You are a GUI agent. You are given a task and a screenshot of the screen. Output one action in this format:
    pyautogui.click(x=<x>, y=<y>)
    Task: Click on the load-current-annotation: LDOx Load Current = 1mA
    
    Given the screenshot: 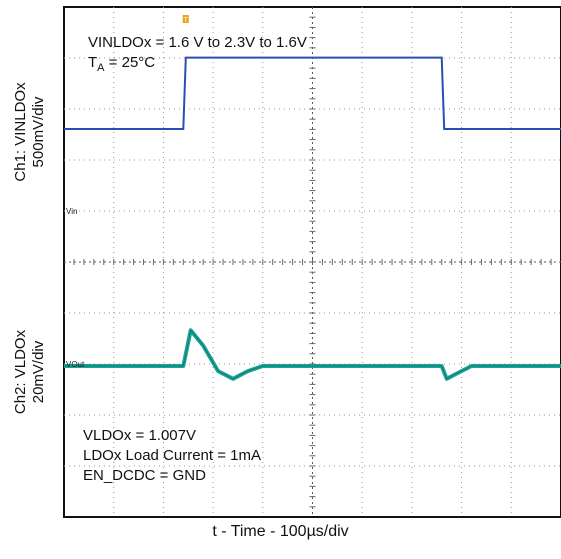 What is the action you would take?
    pyautogui.click(x=172, y=455)
    